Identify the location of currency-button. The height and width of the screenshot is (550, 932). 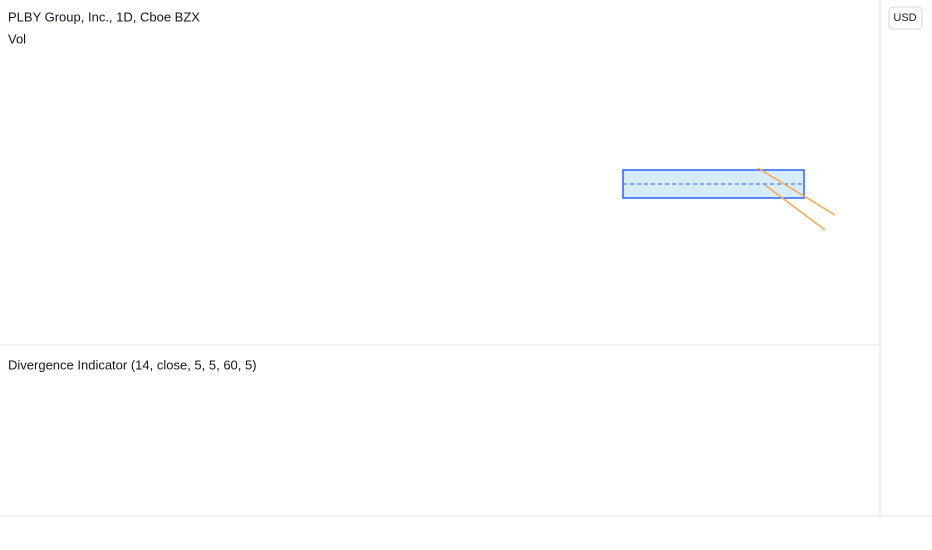
(905, 18).